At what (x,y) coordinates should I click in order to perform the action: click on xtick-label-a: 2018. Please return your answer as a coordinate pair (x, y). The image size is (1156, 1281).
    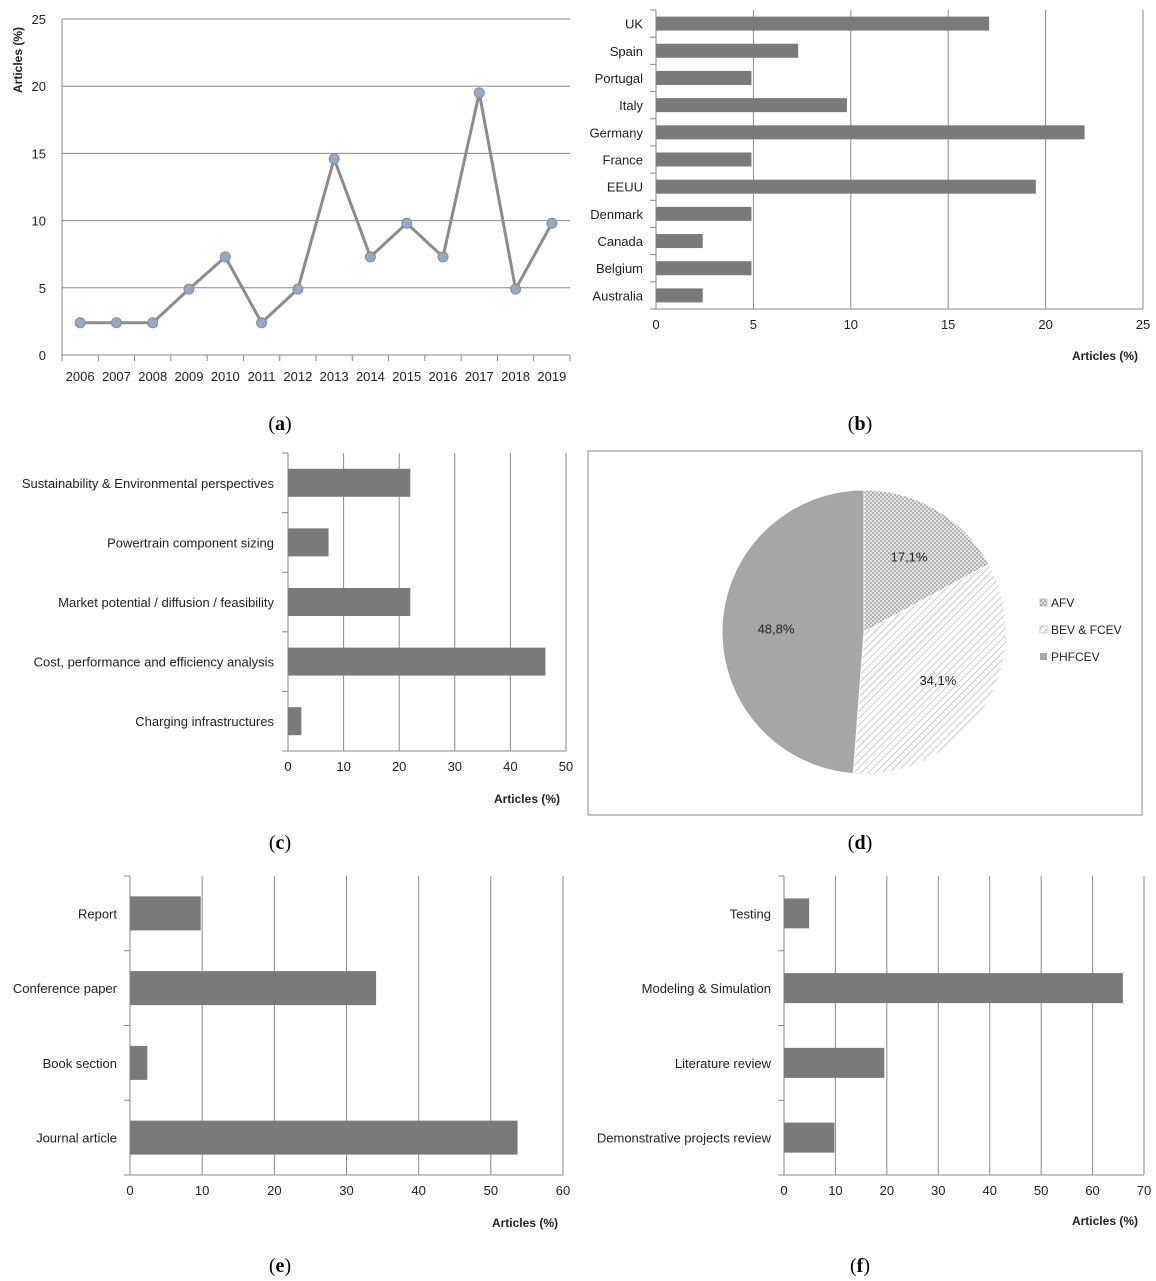
    Looking at the image, I should click on (515, 376).